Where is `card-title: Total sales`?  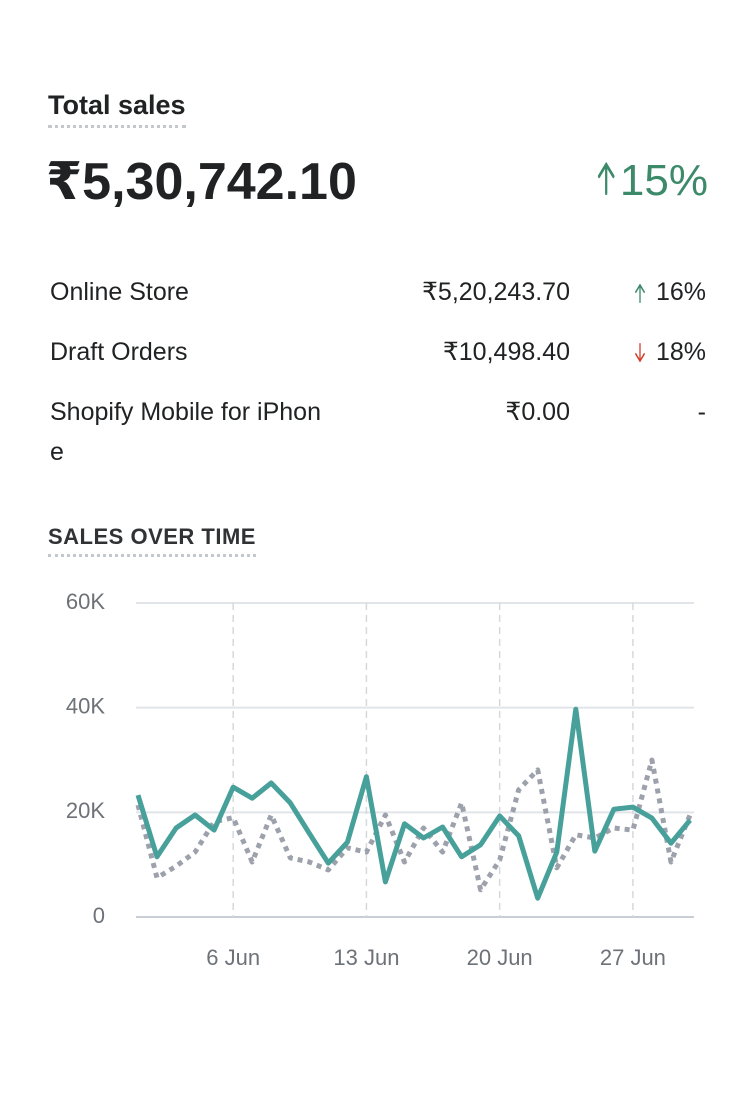 card-title: Total sales is located at coordinates (117, 109).